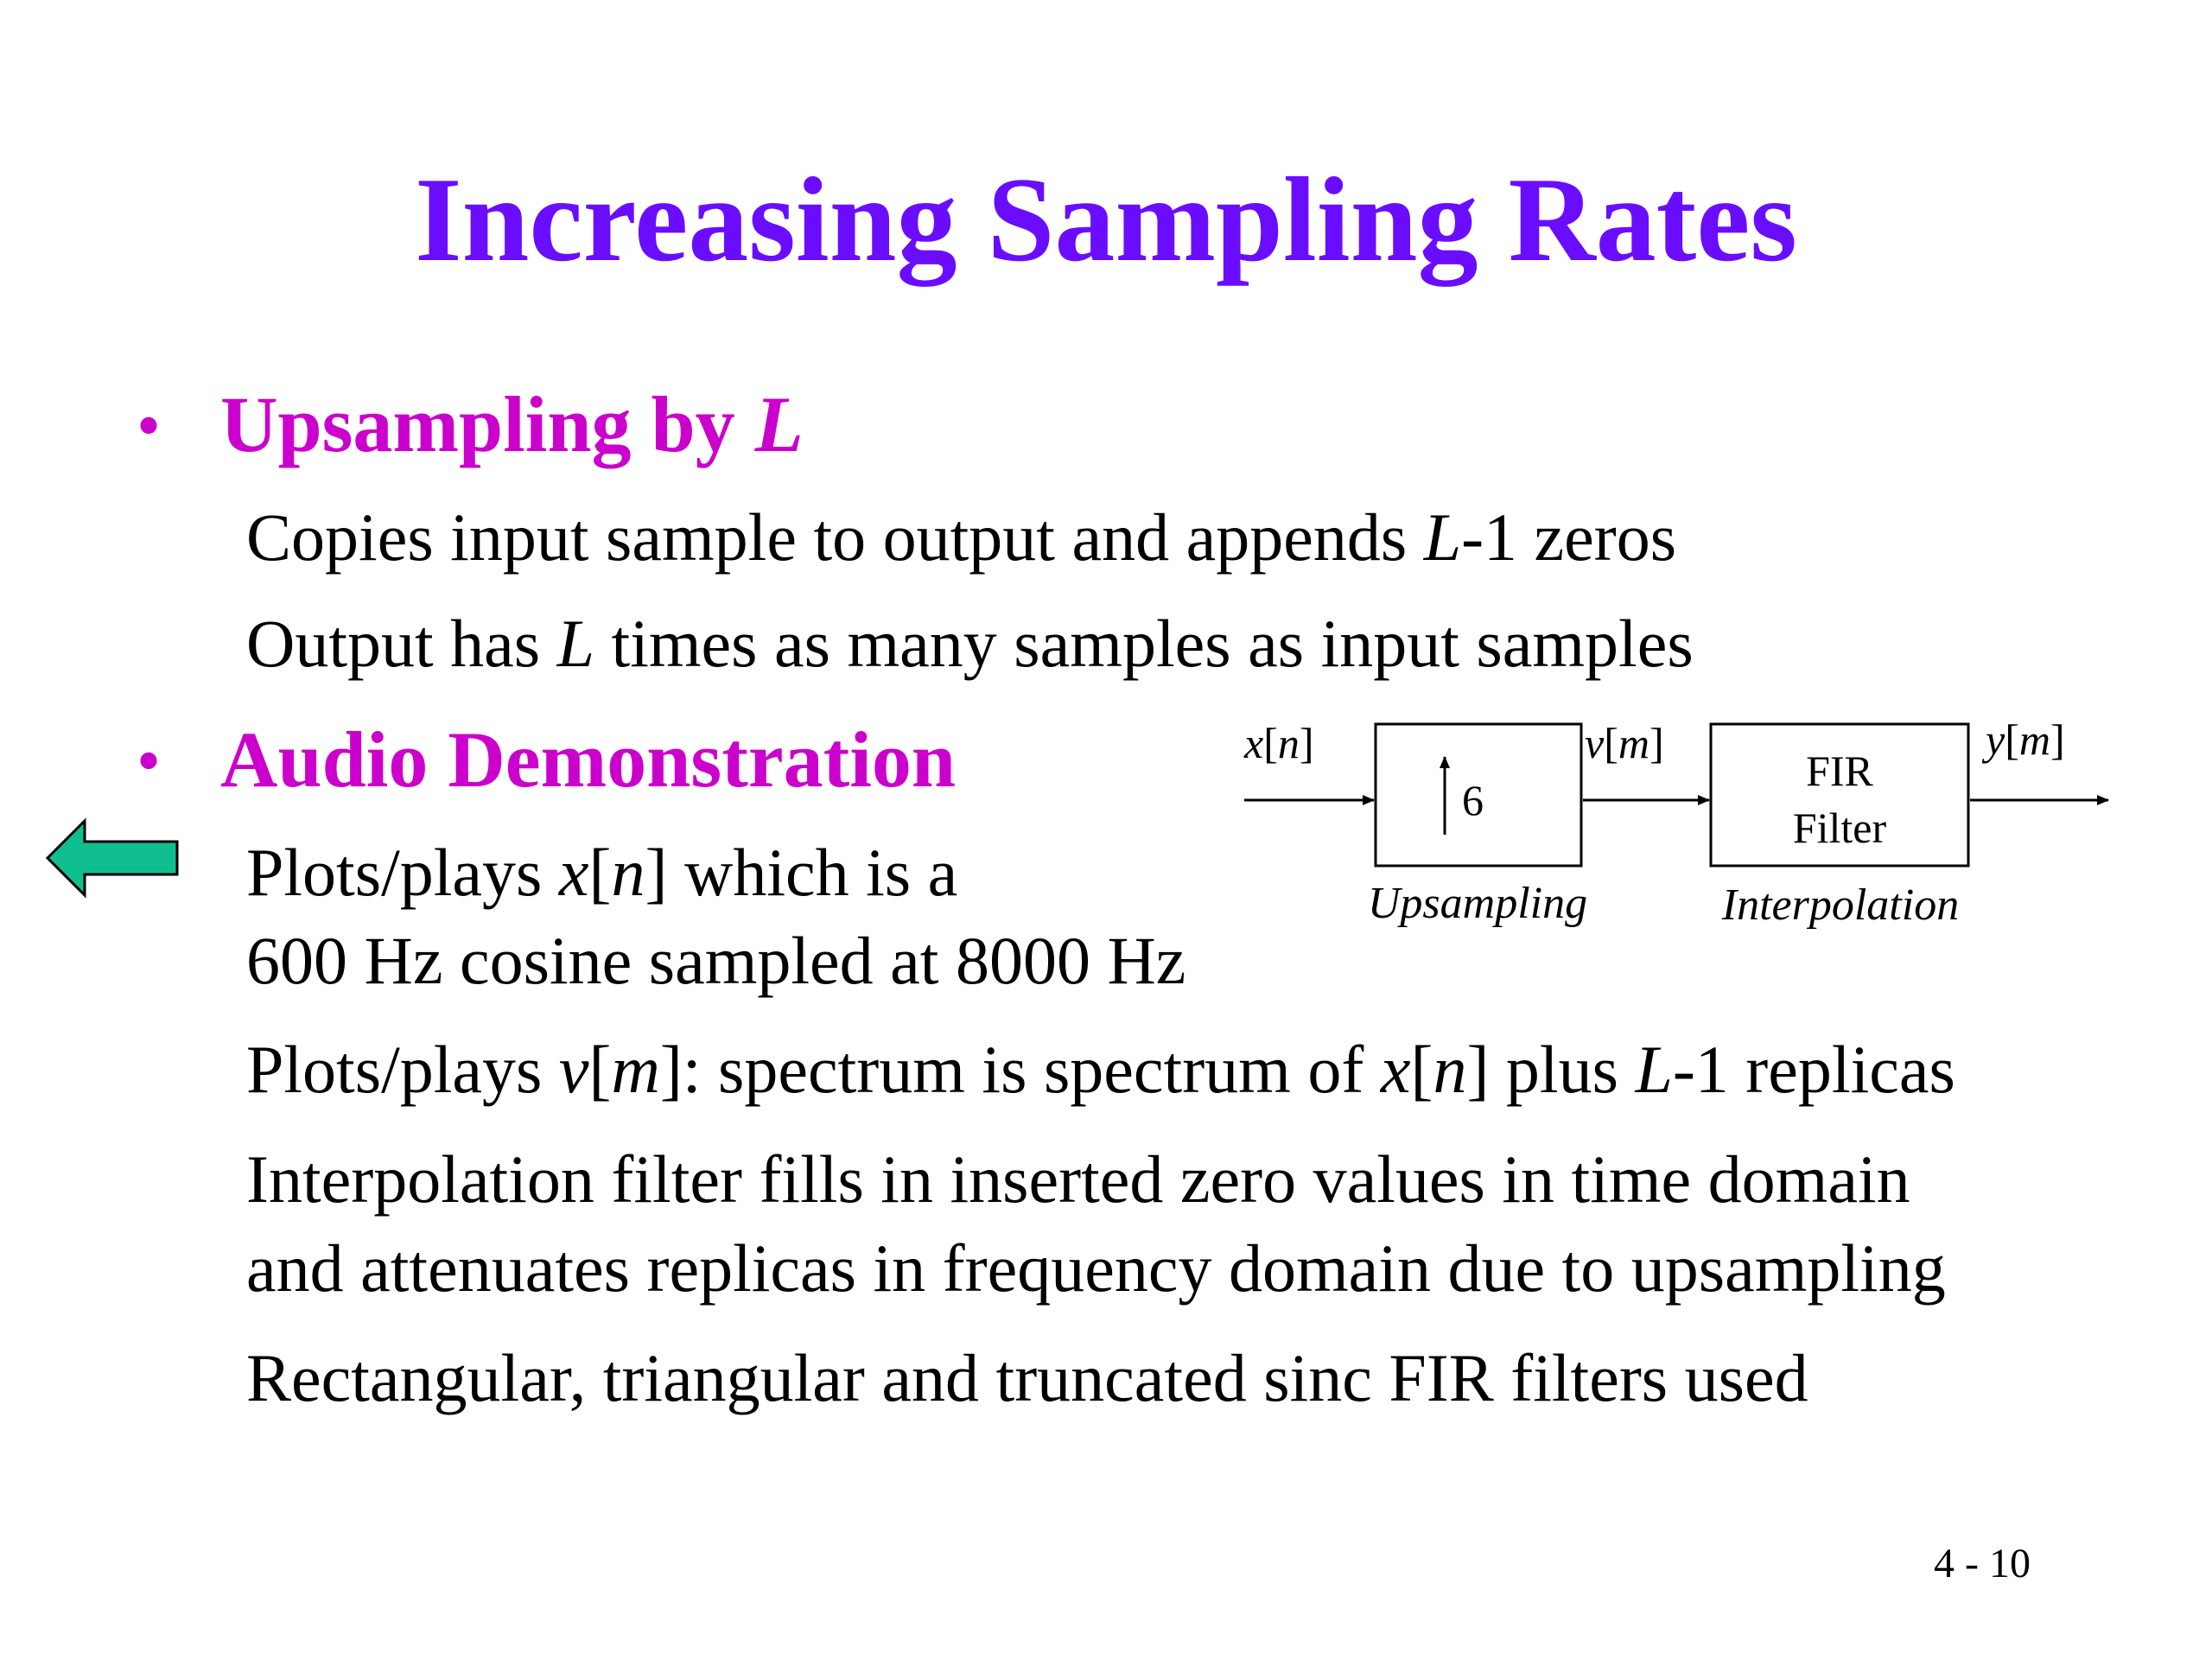 The width and height of the screenshot is (2212, 1659). What do you see at coordinates (1473, 800) in the screenshot?
I see `upsample-factor: 6` at bounding box center [1473, 800].